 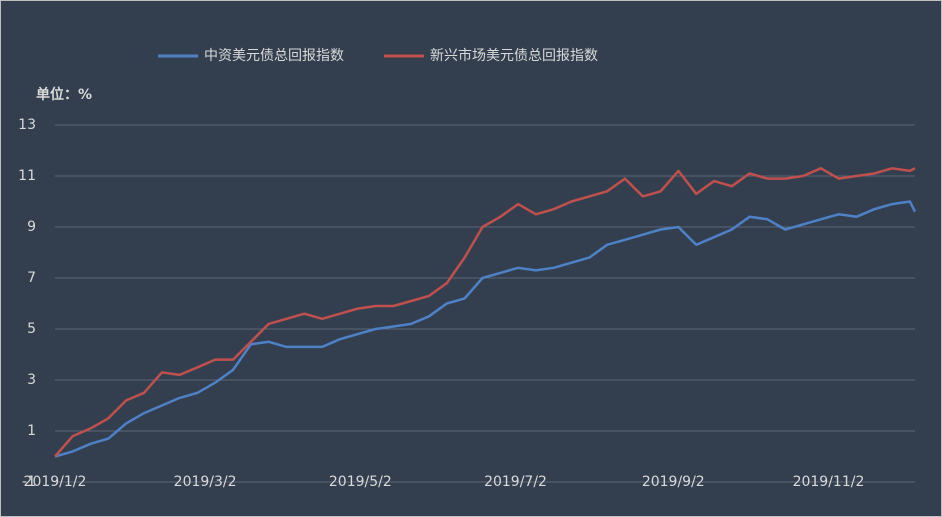 I want to click on unit-label: 单位：%, so click(x=64, y=94).